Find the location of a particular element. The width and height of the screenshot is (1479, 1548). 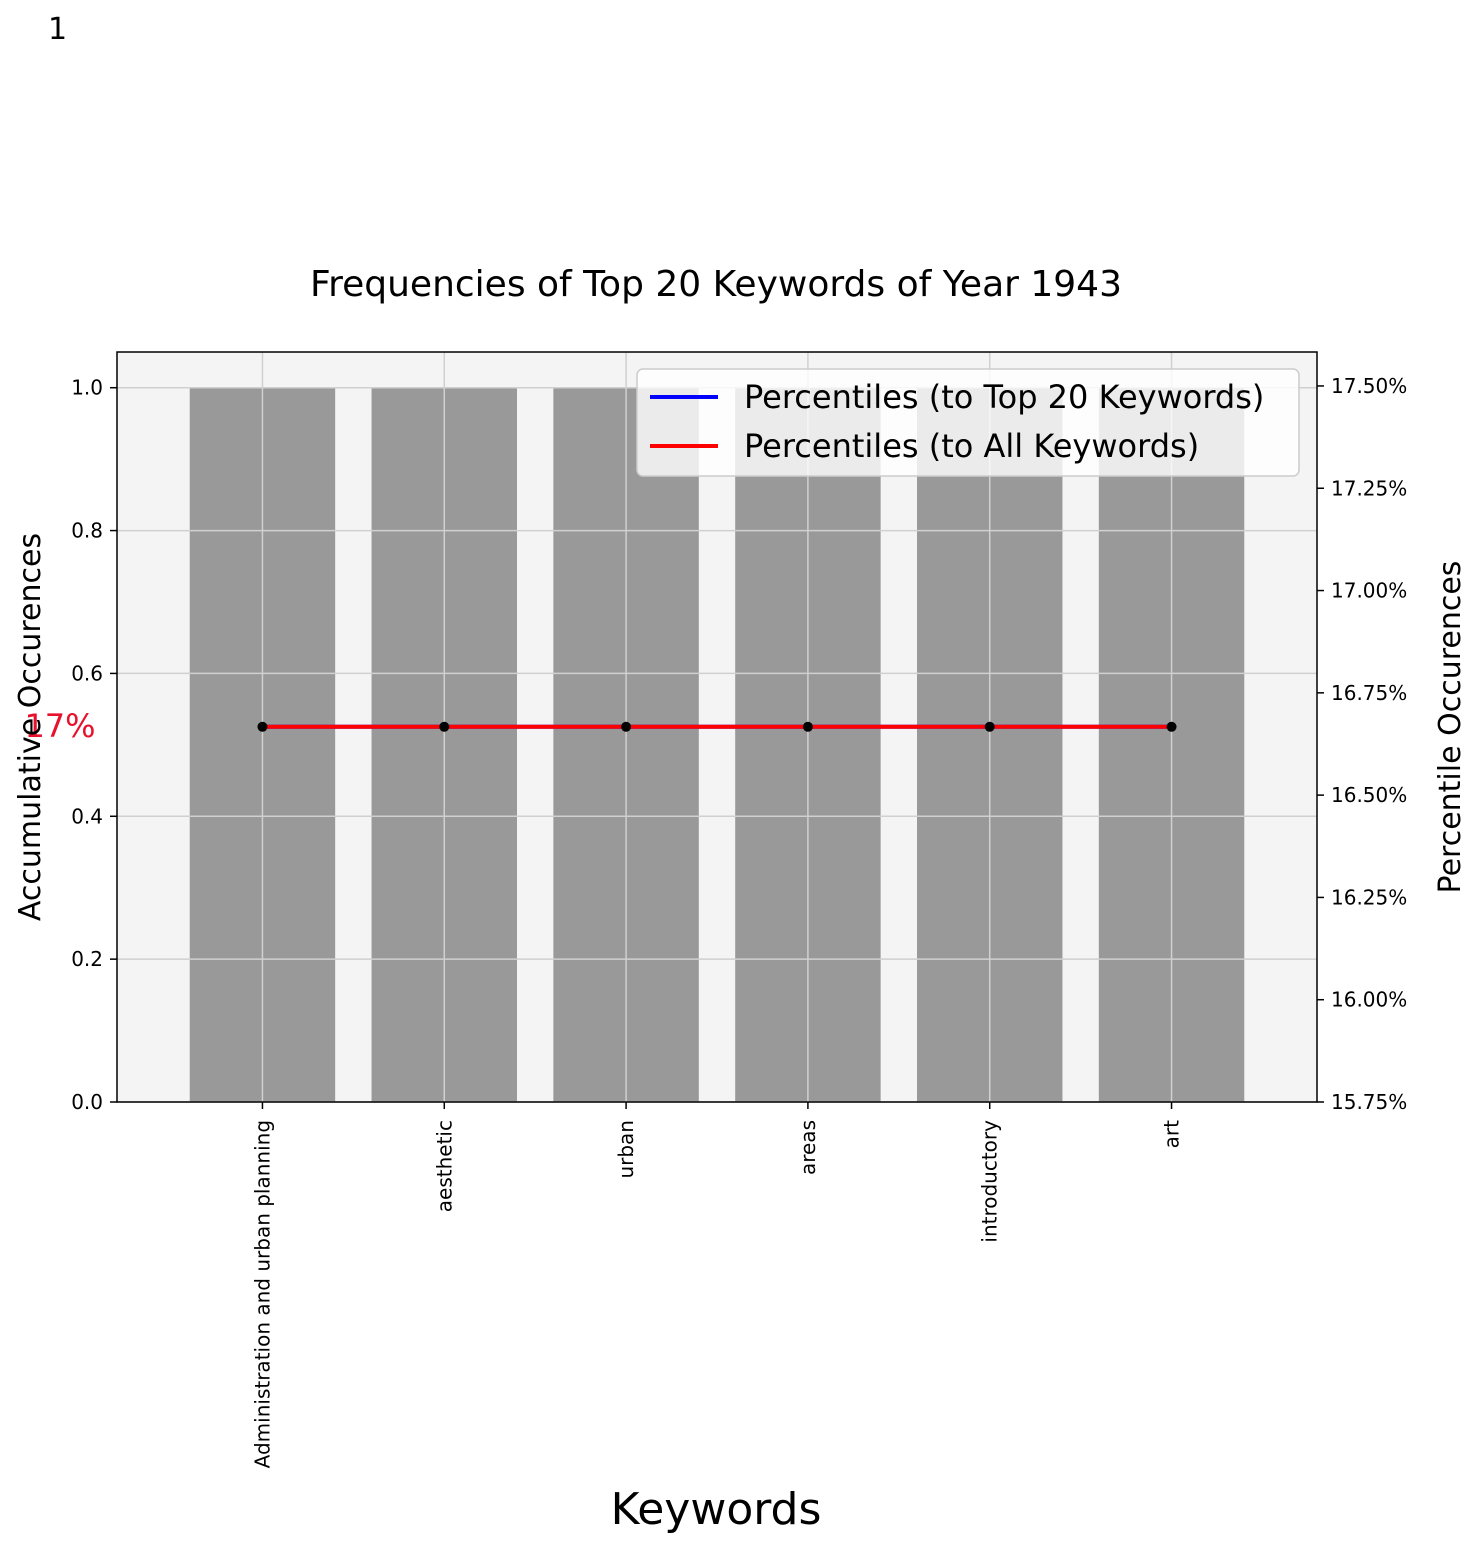

y-right-tick-label: 17.25% is located at coordinates (1369, 488).